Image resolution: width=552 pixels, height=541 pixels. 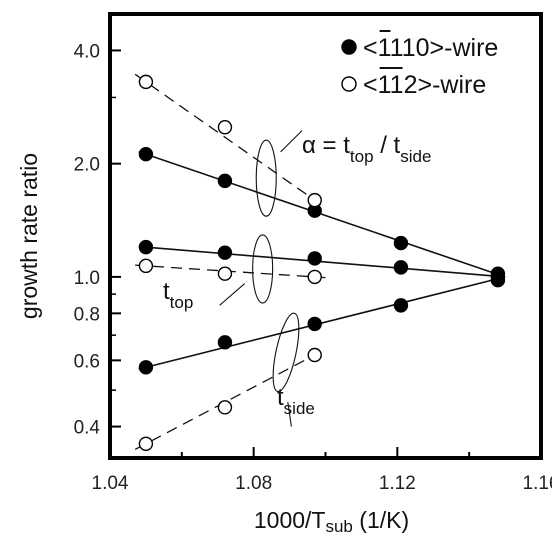 What do you see at coordinates (253, 483) in the screenshot?
I see `x-tick-label: 1.08` at bounding box center [253, 483].